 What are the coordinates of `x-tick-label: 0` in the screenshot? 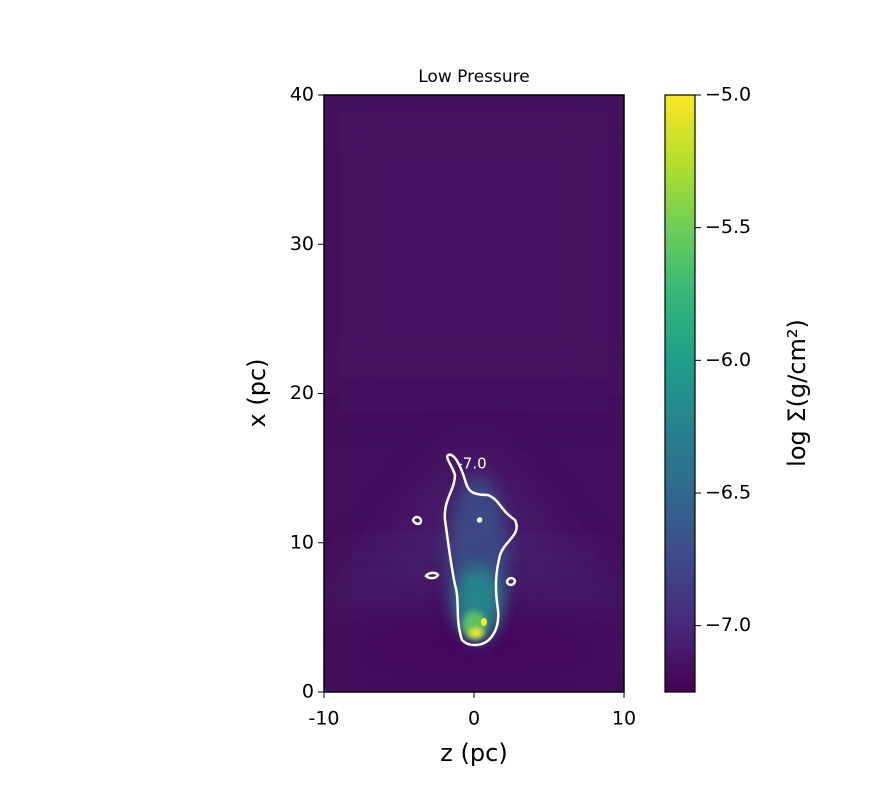 It's located at (474, 719).